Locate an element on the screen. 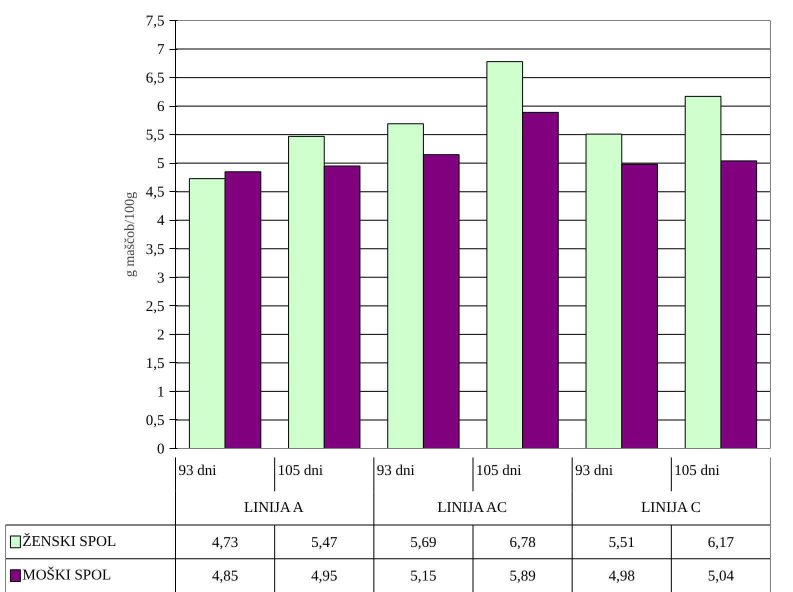 The width and height of the screenshot is (793, 592). y-axis-title: g maščob/100g is located at coordinates (130, 235).